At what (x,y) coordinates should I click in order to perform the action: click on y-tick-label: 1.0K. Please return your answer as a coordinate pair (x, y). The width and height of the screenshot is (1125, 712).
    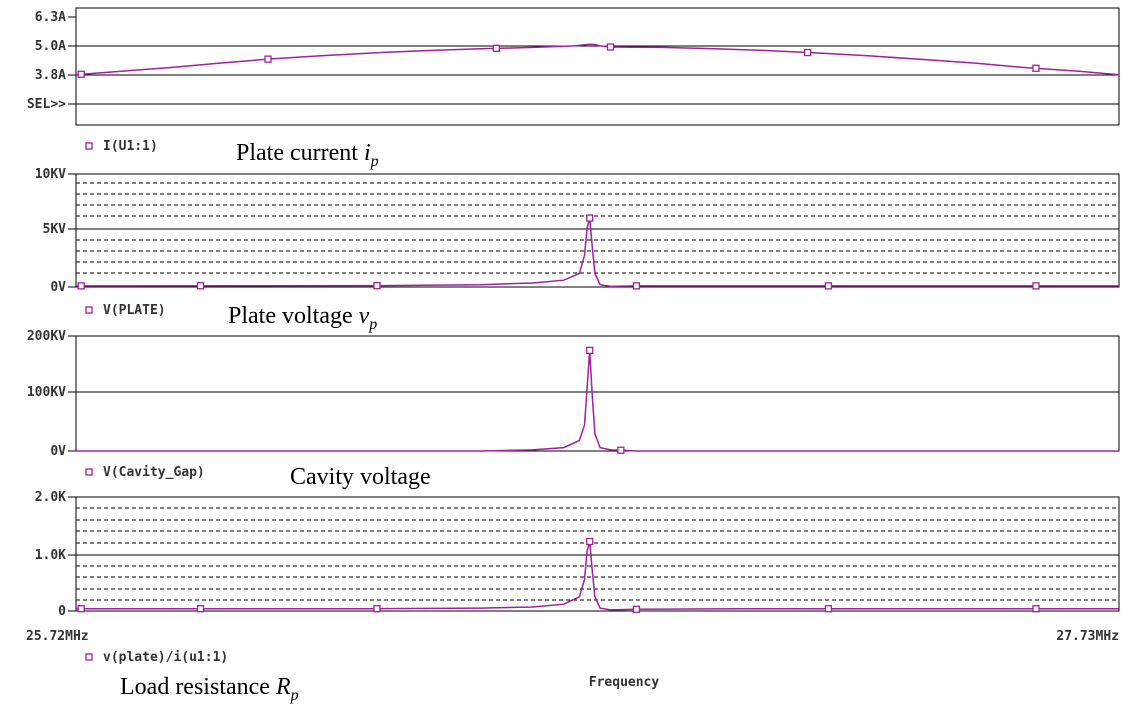
    Looking at the image, I should click on (50, 555).